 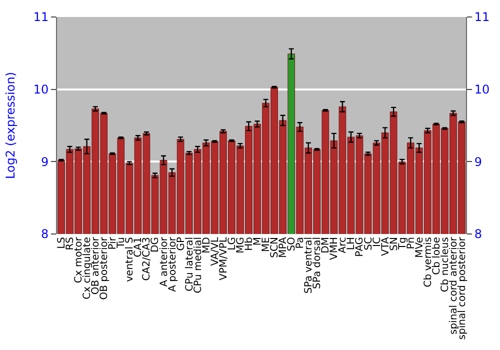 What do you see at coordinates (482, 89) in the screenshot?
I see `y2-tick-label: 10` at bounding box center [482, 89].